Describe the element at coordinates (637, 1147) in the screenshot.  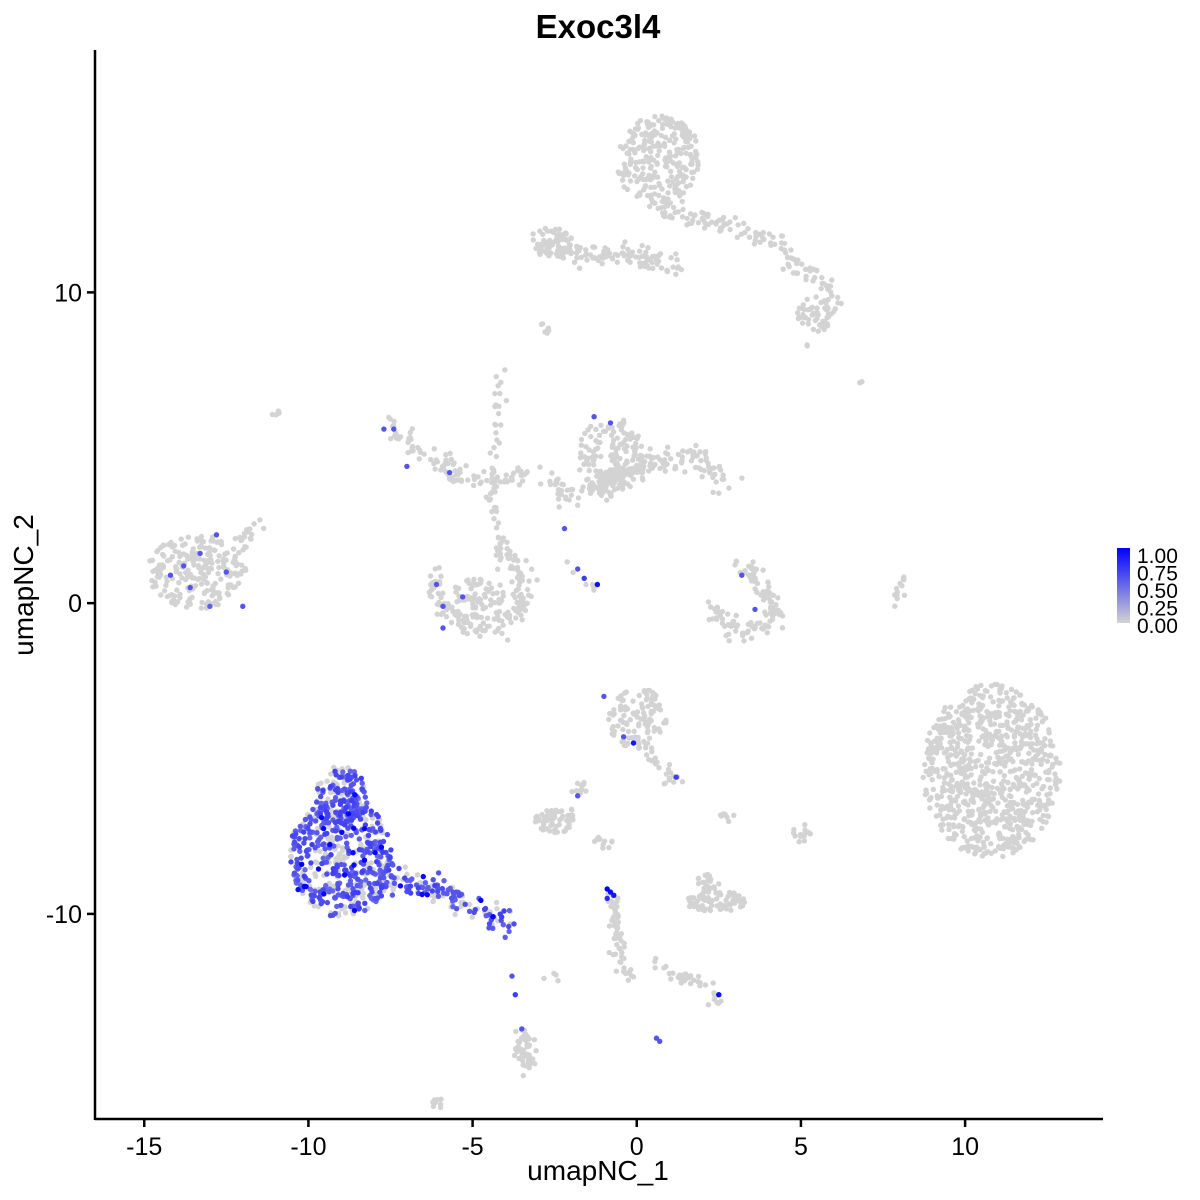
I see `x-tick-label: 0` at that location.